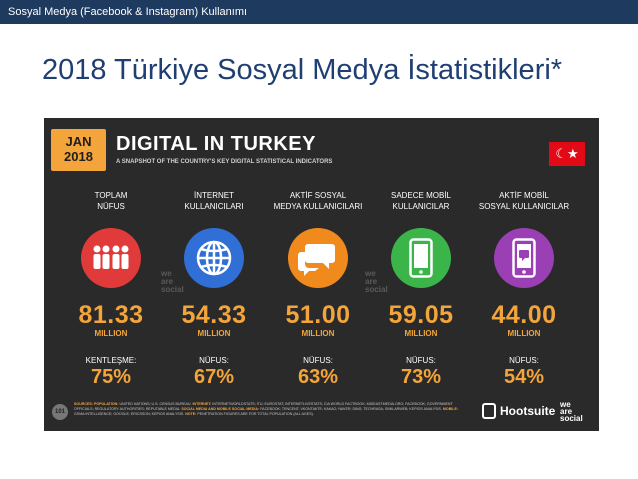 Image resolution: width=638 pixels, height=479 pixels. I want to click on date-year: 2018, so click(78, 156).